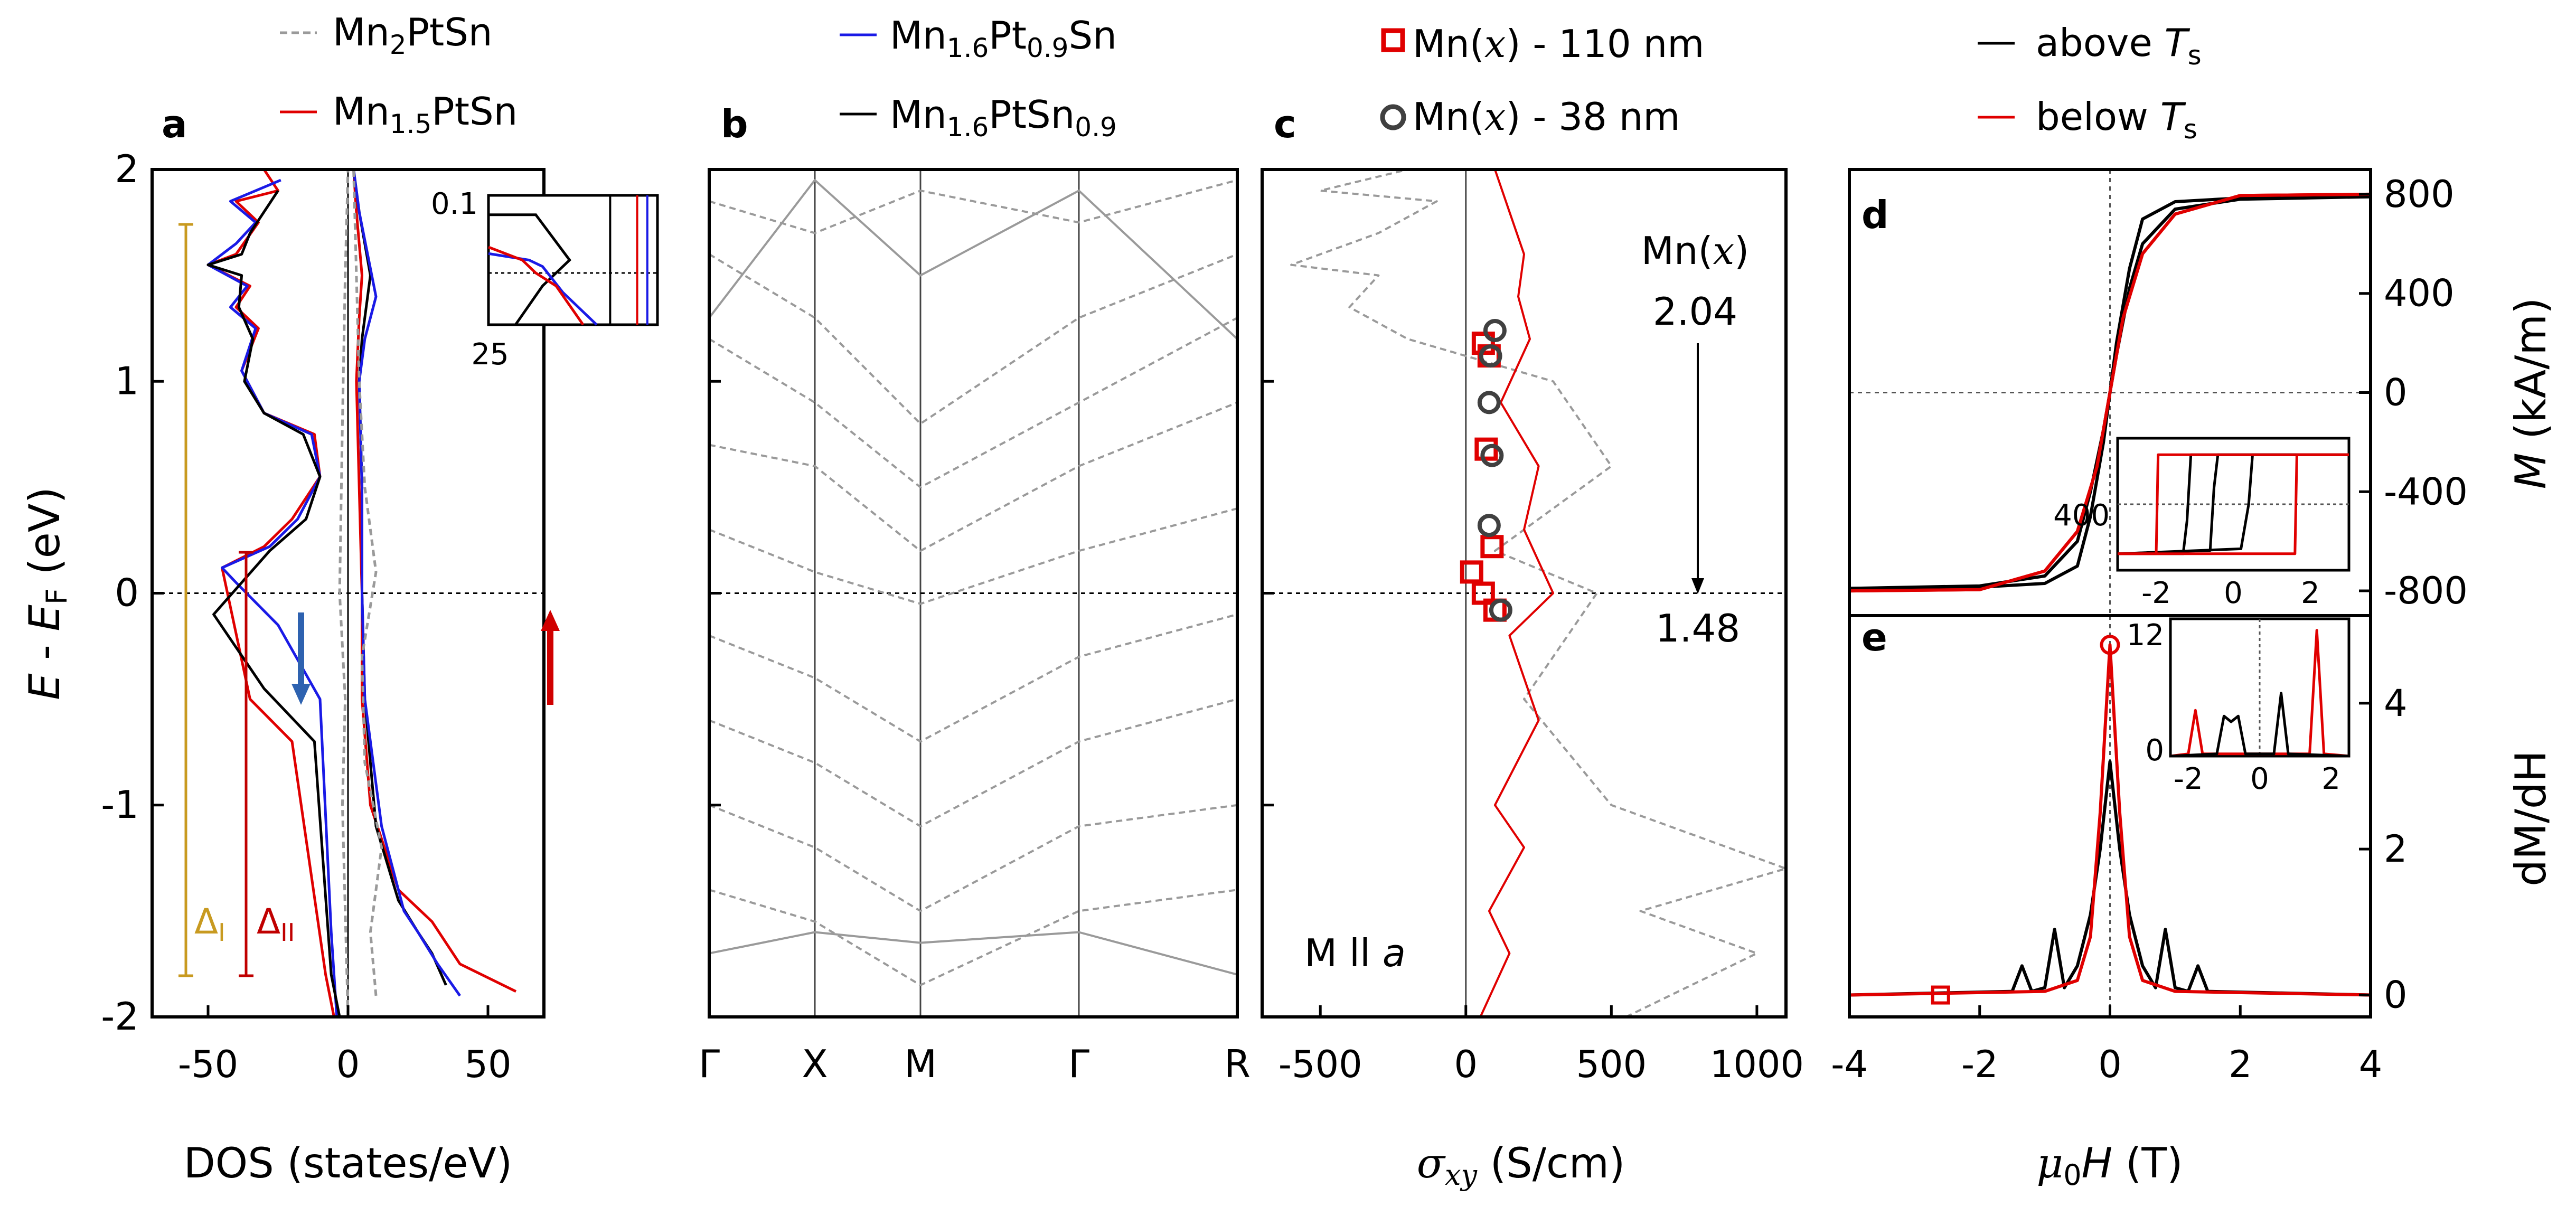 The image size is (2576, 1207). What do you see at coordinates (734, 124) in the screenshot?
I see `panel-b-label: b` at bounding box center [734, 124].